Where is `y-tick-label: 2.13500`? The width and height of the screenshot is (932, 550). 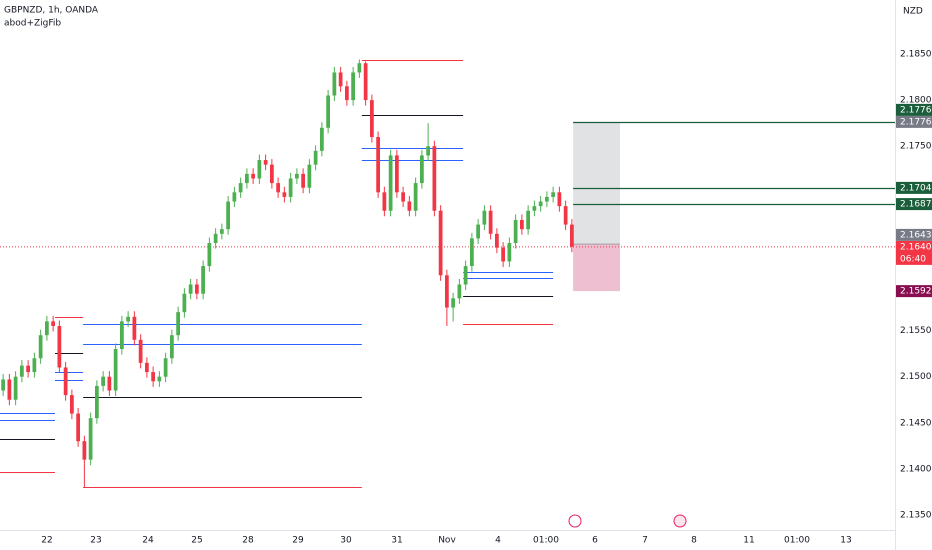 y-tick-label: 2.13500 is located at coordinates (916, 515).